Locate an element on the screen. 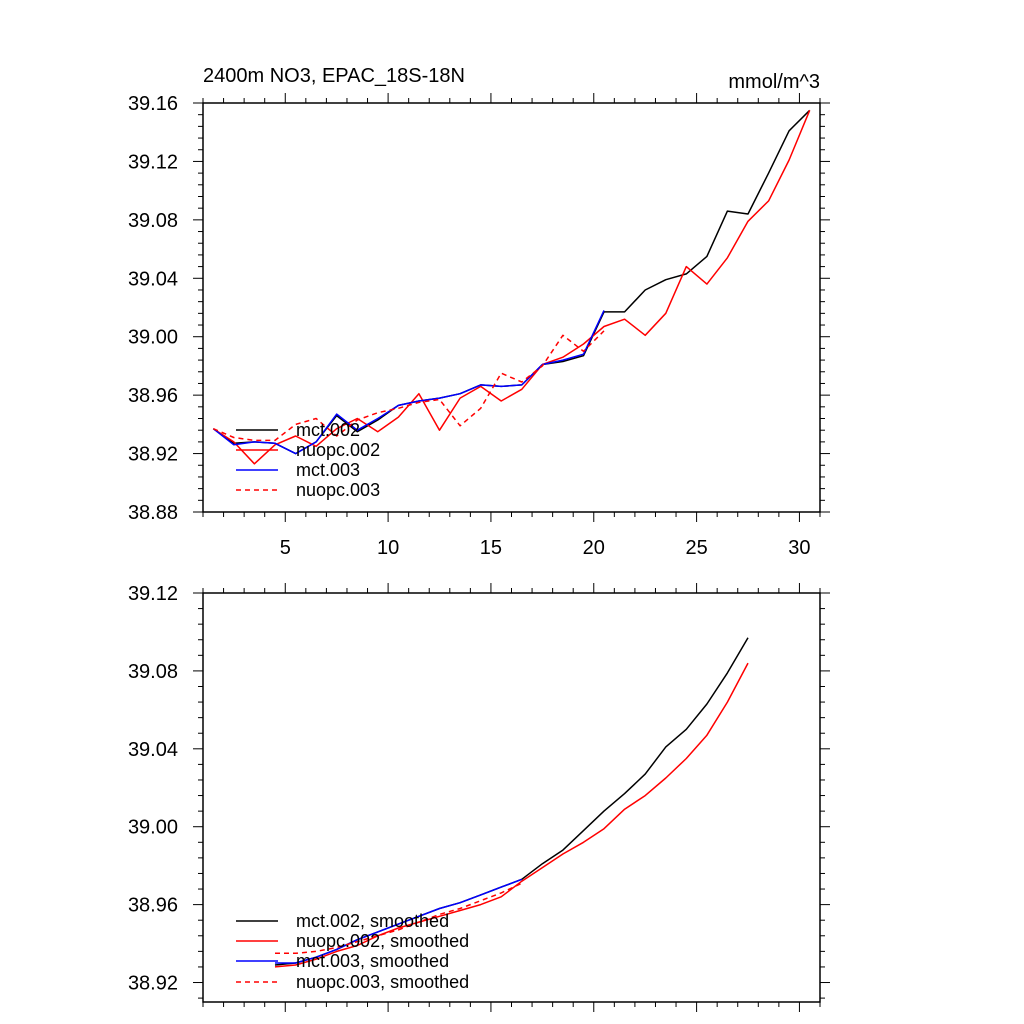 Image resolution: width=1024 pixels, height=1024 pixels. x-tick-label: 15 is located at coordinates (491, 548).